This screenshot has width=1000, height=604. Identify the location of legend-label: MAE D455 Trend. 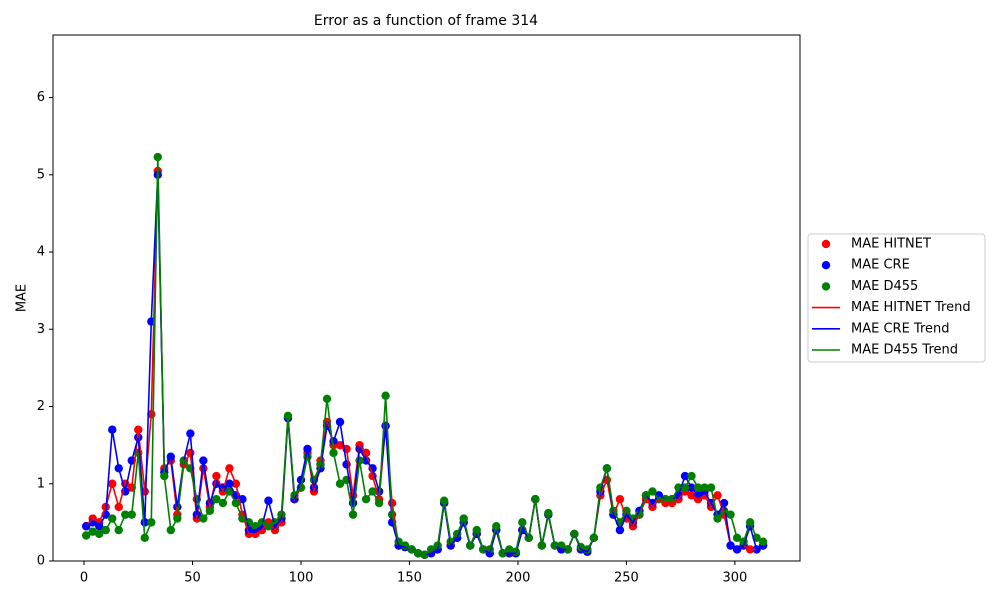
(904, 350).